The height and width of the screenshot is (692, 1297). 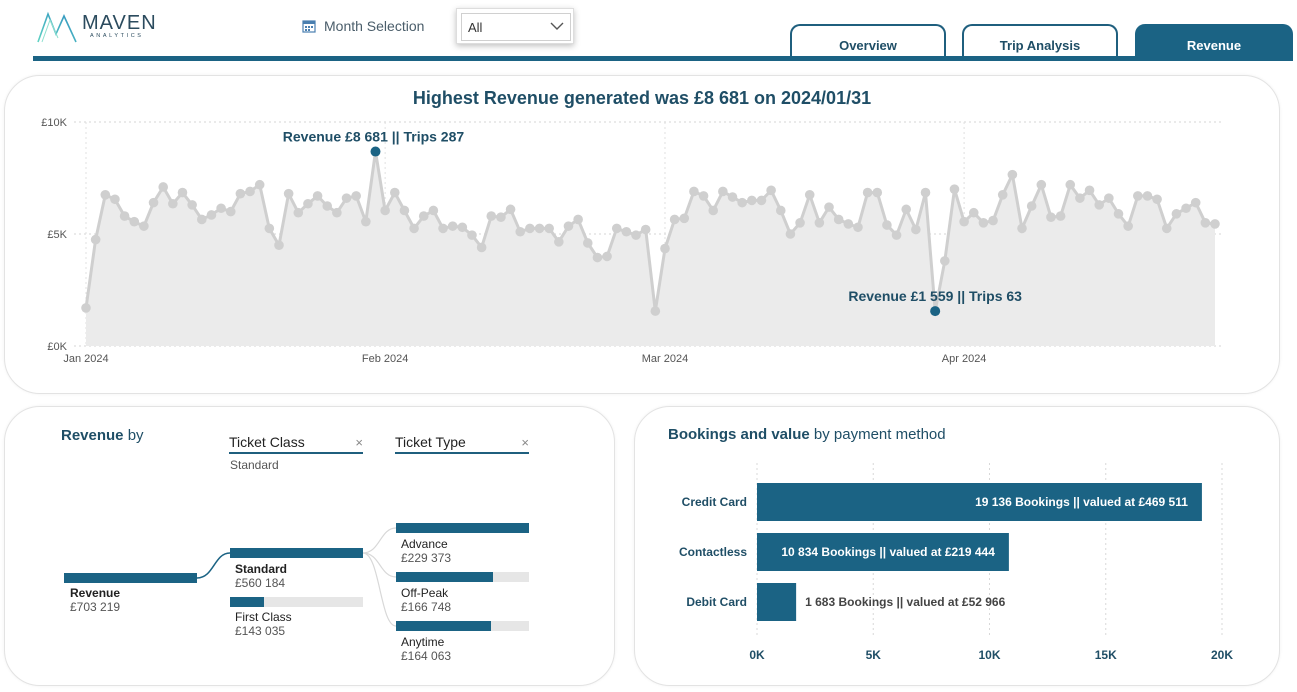 I want to click on root-bar, so click(x=130, y=578).